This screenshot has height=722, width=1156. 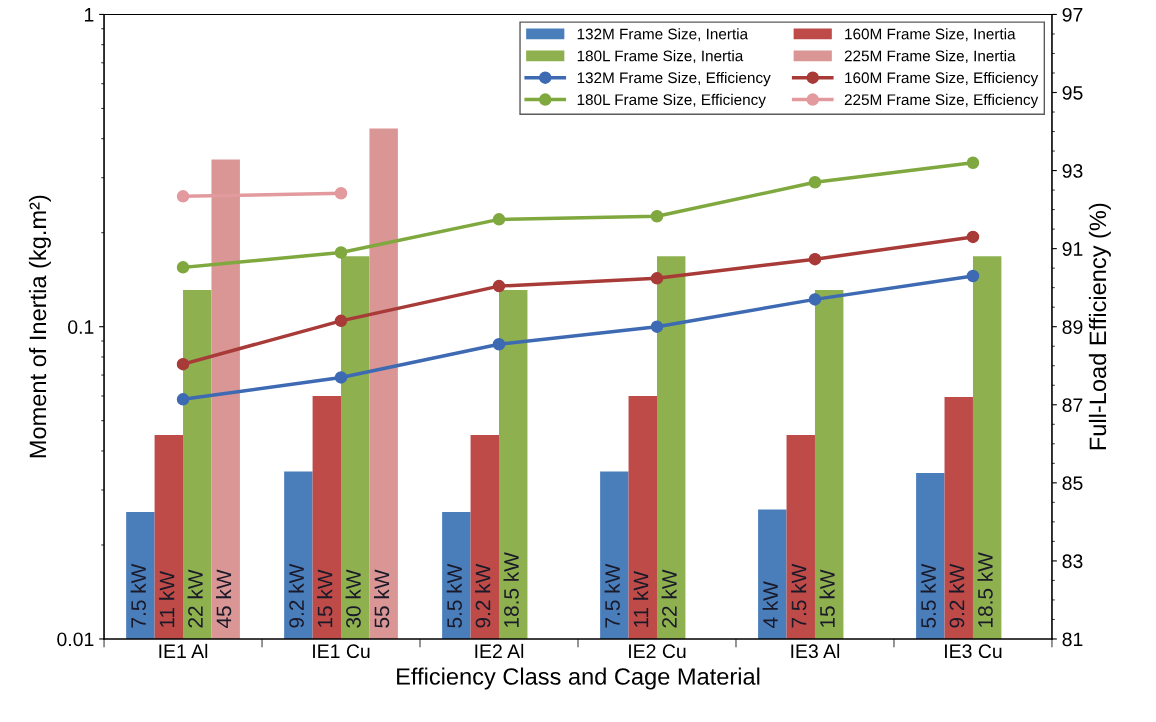 What do you see at coordinates (381, 598) in the screenshot?
I see `annotation: 55 kW` at bounding box center [381, 598].